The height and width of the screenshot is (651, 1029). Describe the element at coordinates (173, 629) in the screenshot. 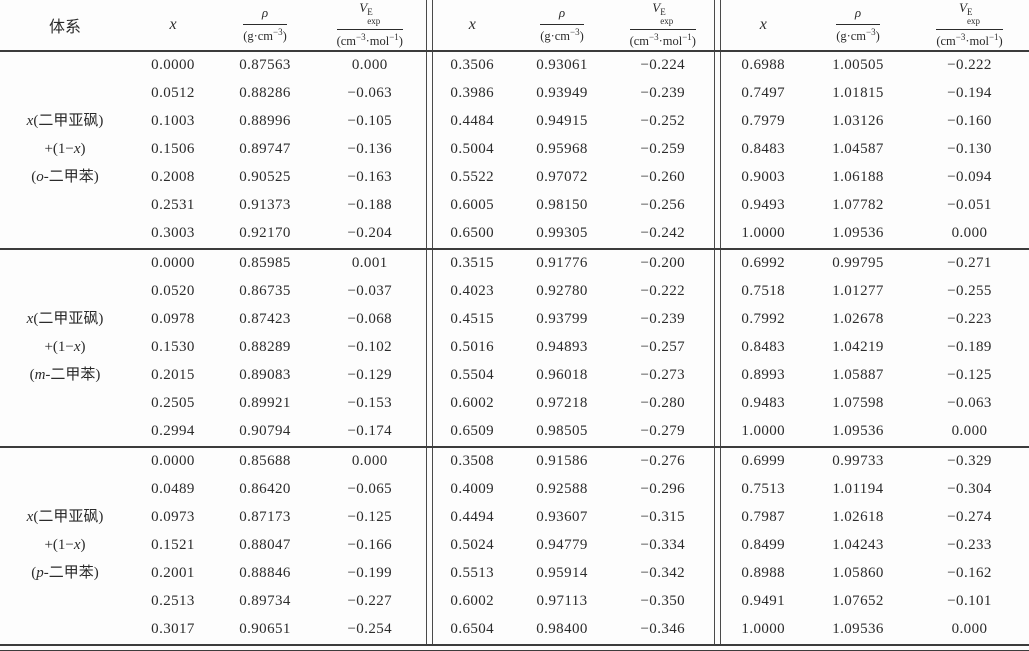

I see `cell-x: 0.3017` at that location.